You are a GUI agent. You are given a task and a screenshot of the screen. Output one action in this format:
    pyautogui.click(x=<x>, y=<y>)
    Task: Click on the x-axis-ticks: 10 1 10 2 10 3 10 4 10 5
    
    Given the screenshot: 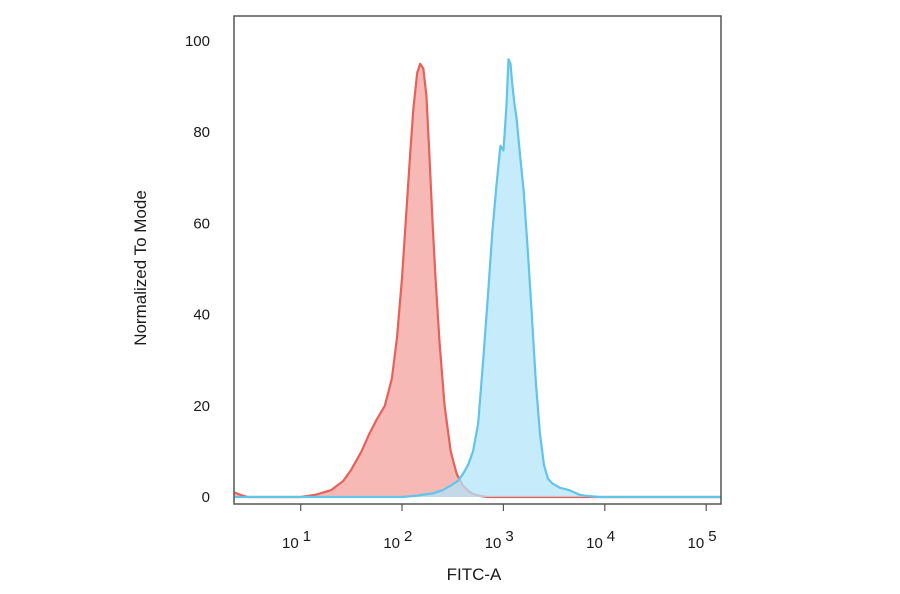 What is the action you would take?
    pyautogui.click(x=499, y=528)
    